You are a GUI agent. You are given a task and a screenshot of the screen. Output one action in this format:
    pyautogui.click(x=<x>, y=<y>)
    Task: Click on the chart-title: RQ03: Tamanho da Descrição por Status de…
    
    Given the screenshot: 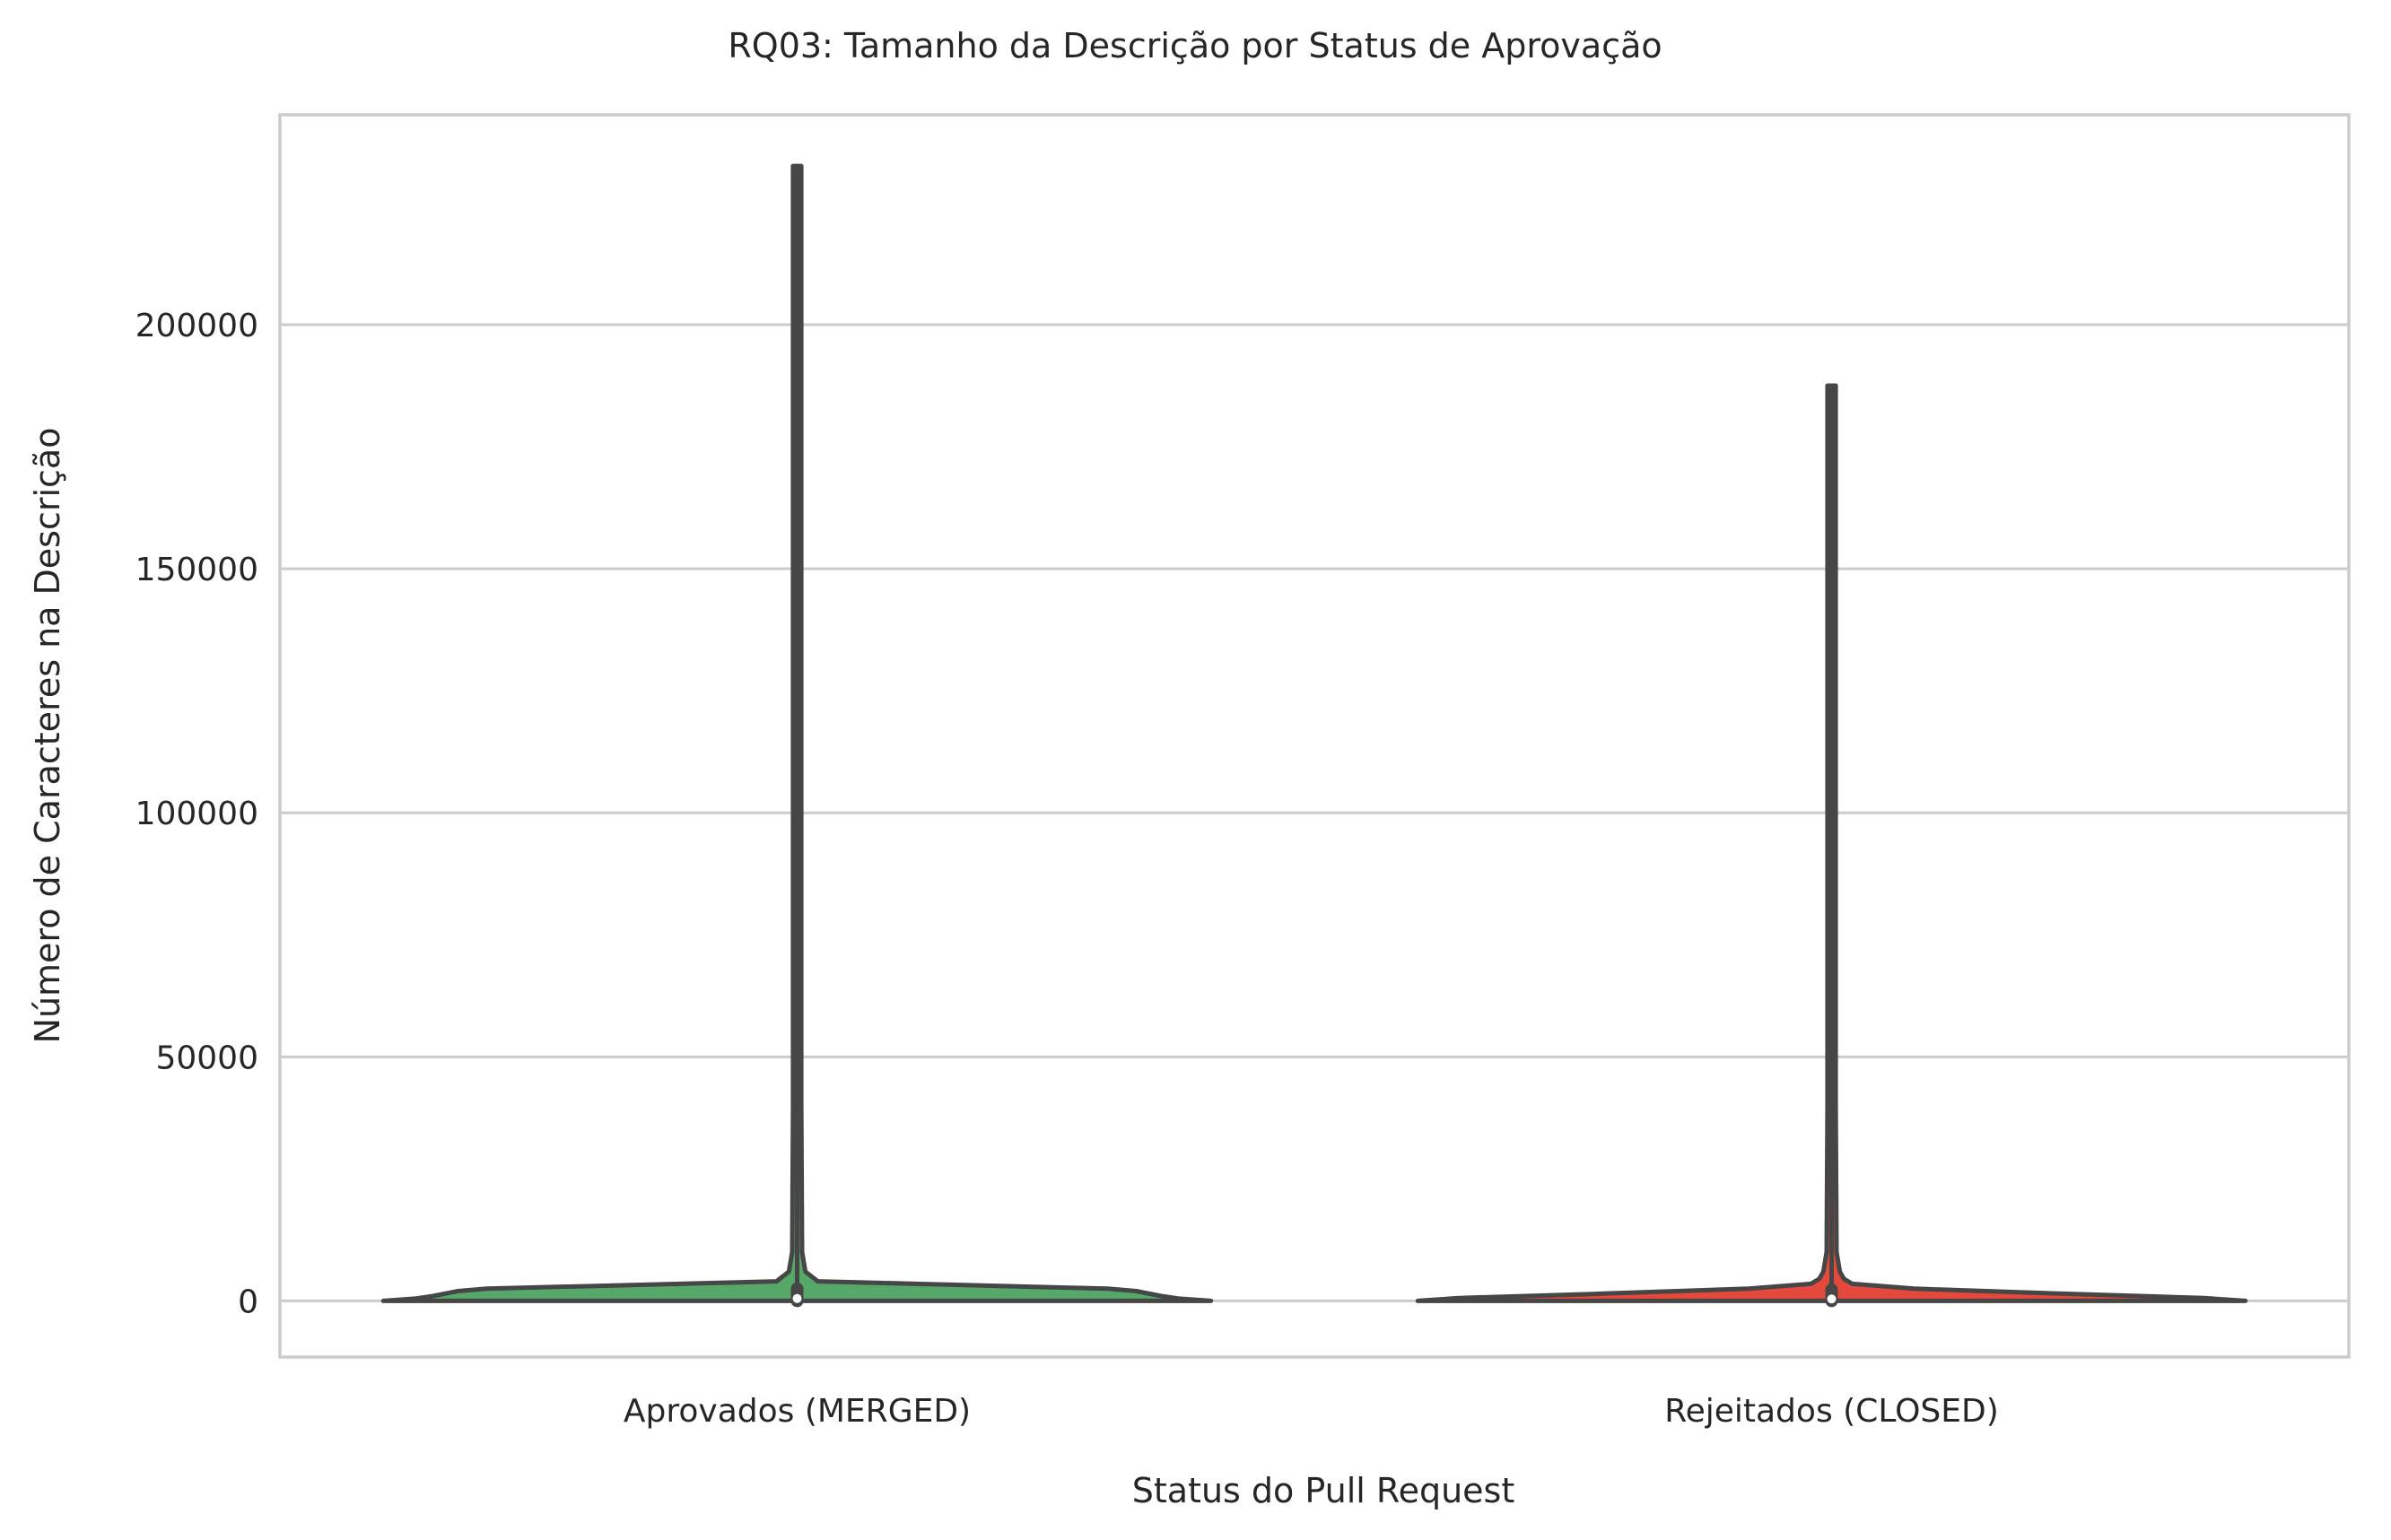 What is the action you would take?
    pyautogui.click(x=1195, y=45)
    